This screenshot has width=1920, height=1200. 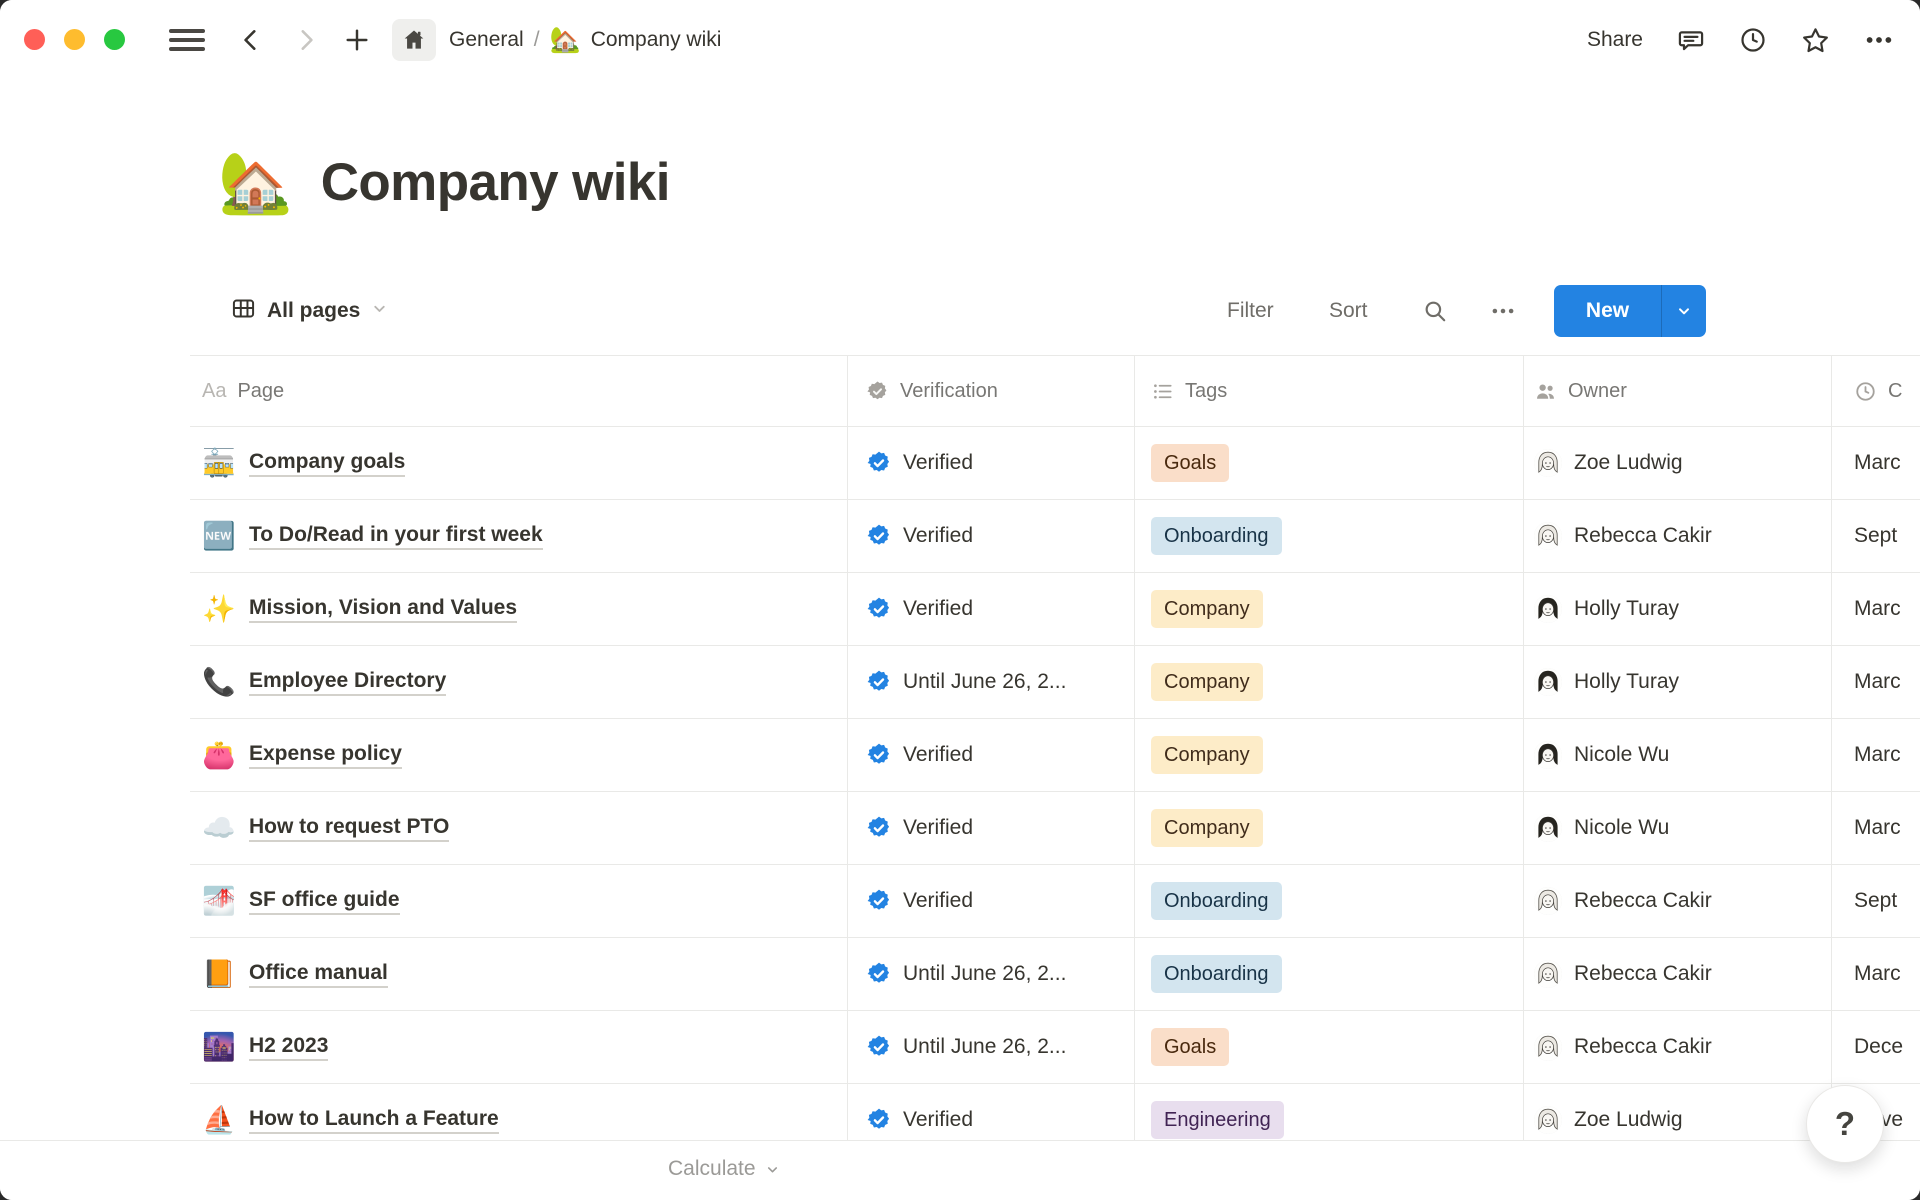 What do you see at coordinates (495, 182) in the screenshot?
I see `page-title: Company wiki` at bounding box center [495, 182].